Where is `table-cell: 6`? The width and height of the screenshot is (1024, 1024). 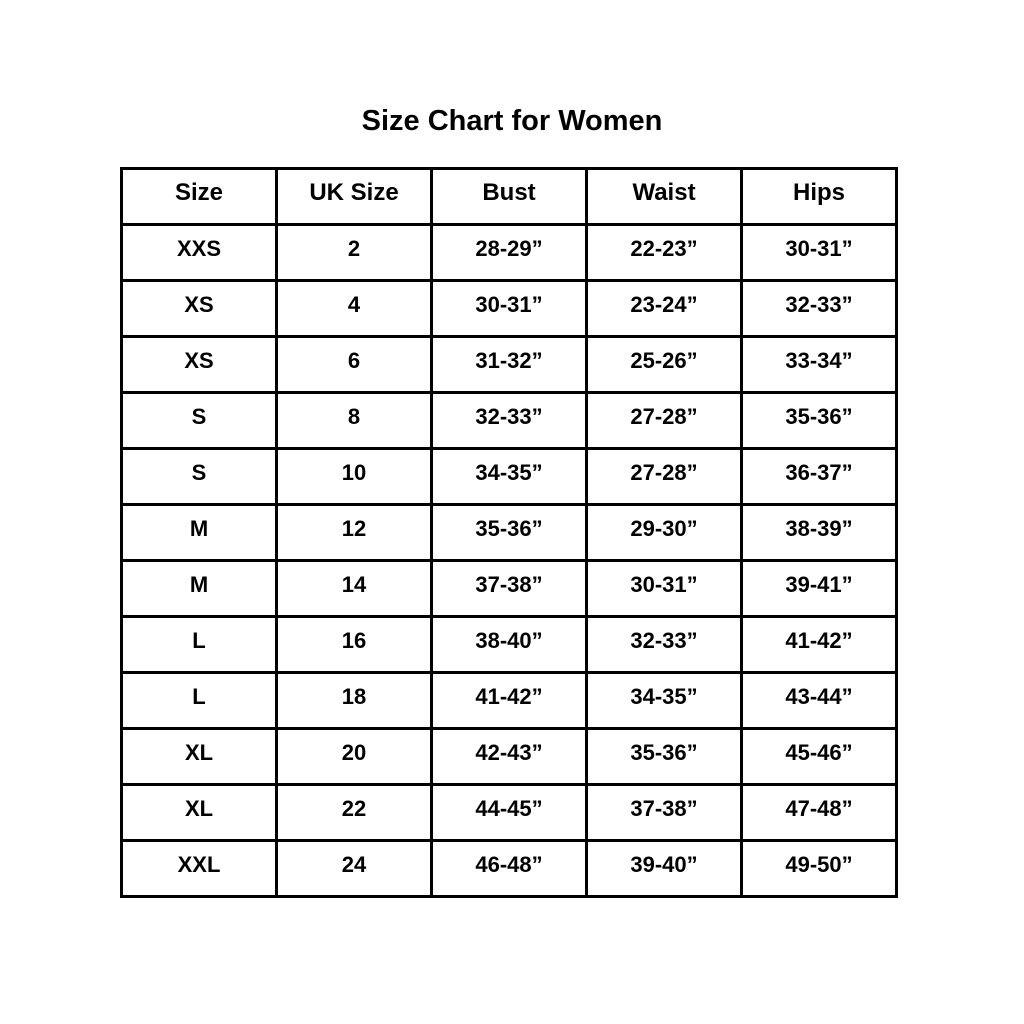
table-cell: 6 is located at coordinates (354, 364).